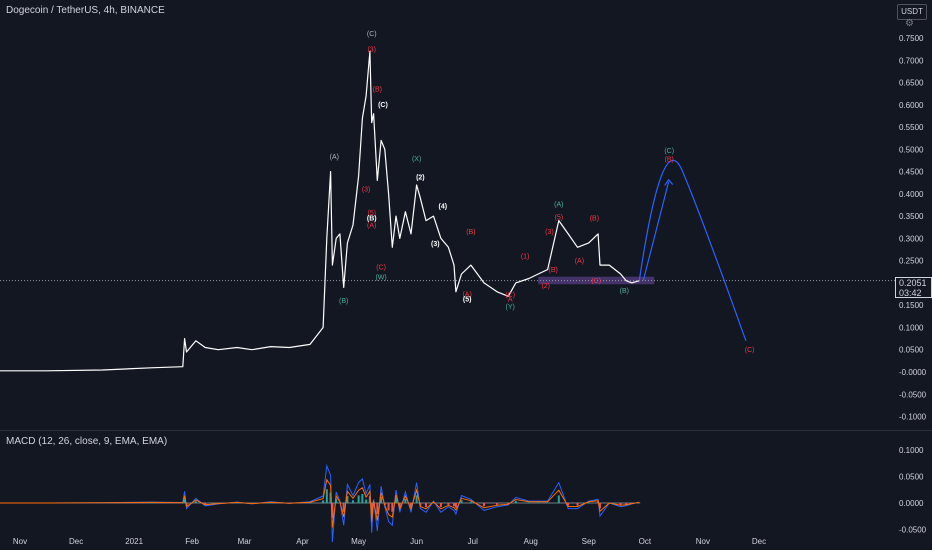 The image size is (932, 550). I want to click on y-tick-label: 0.3500, so click(911, 216).